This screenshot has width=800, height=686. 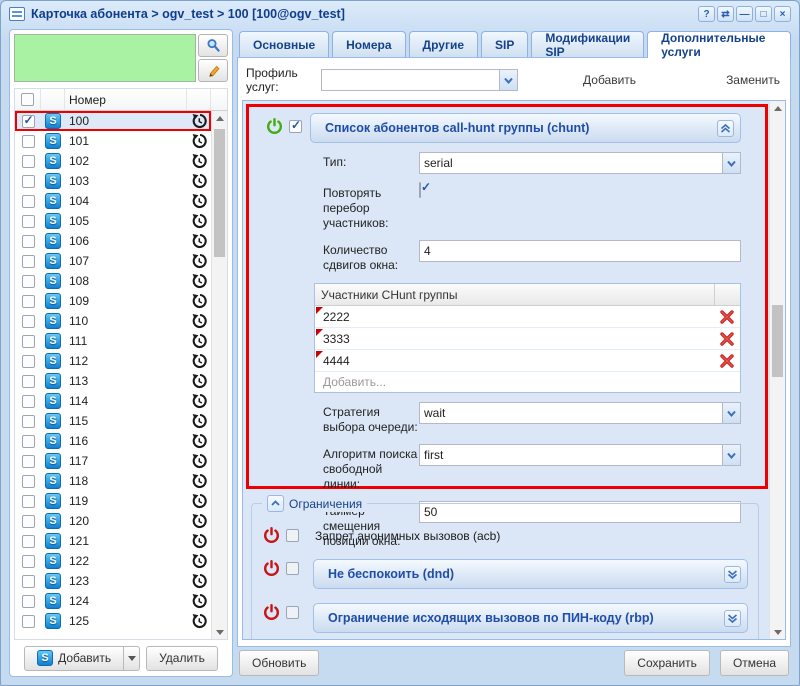 What do you see at coordinates (274, 126) in the screenshot?
I see `service-enabled-power-icon` at bounding box center [274, 126].